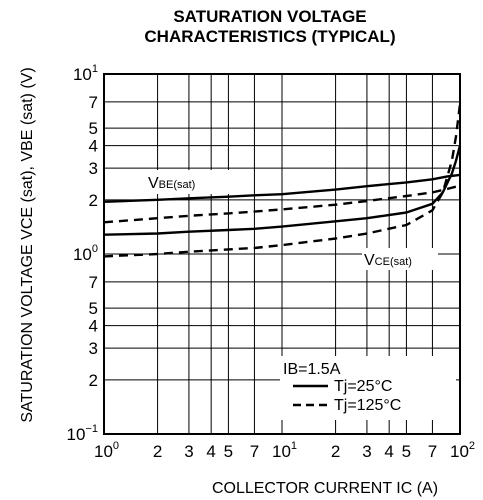 This screenshot has height=500, width=483. I want to click on legend-box, so click(368, 388).